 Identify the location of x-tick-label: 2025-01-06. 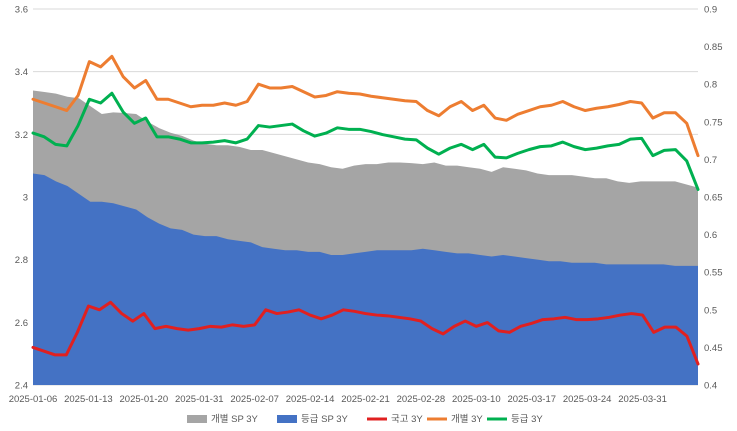
(33, 399).